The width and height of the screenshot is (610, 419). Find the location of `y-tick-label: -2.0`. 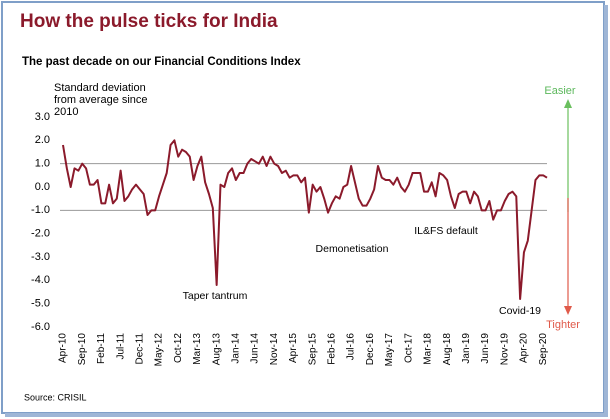

y-tick-label: -2.0 is located at coordinates (40, 234).